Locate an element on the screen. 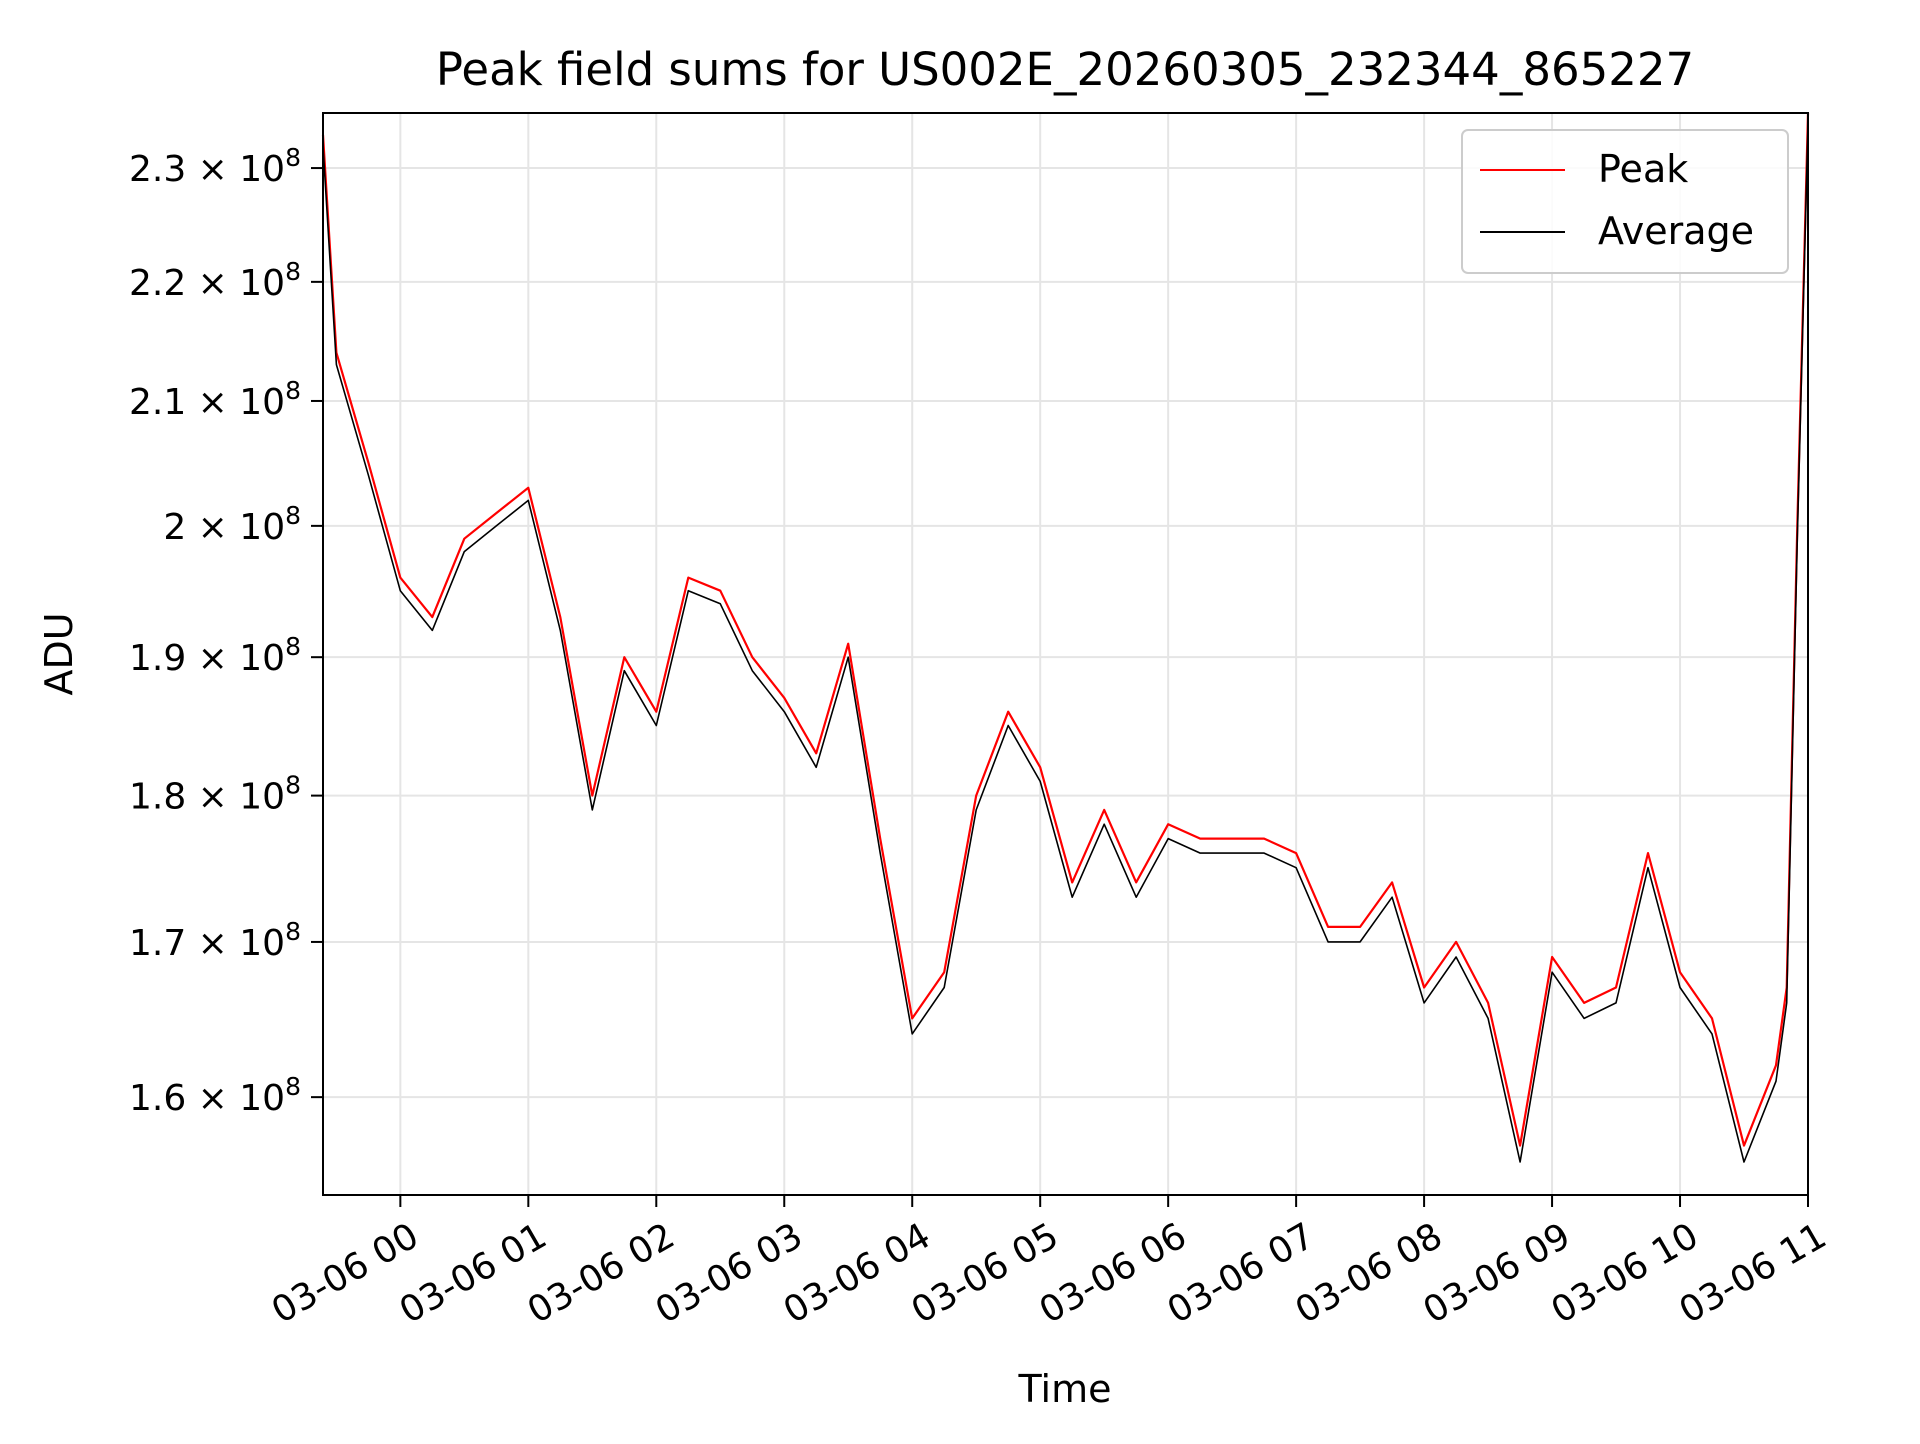  y-tick-label: 2.1 × 108 is located at coordinates (215, 399).